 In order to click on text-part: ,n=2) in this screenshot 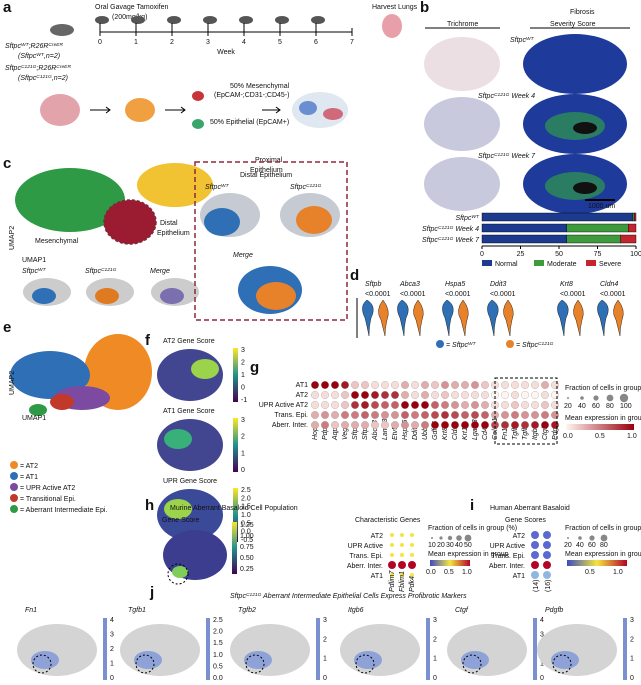, I will do `click(60, 78)`.